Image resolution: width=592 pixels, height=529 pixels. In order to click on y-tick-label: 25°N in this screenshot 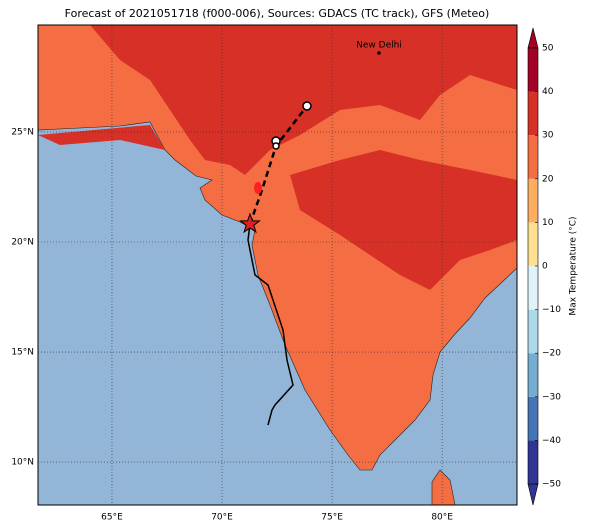, I will do `click(22, 132)`.